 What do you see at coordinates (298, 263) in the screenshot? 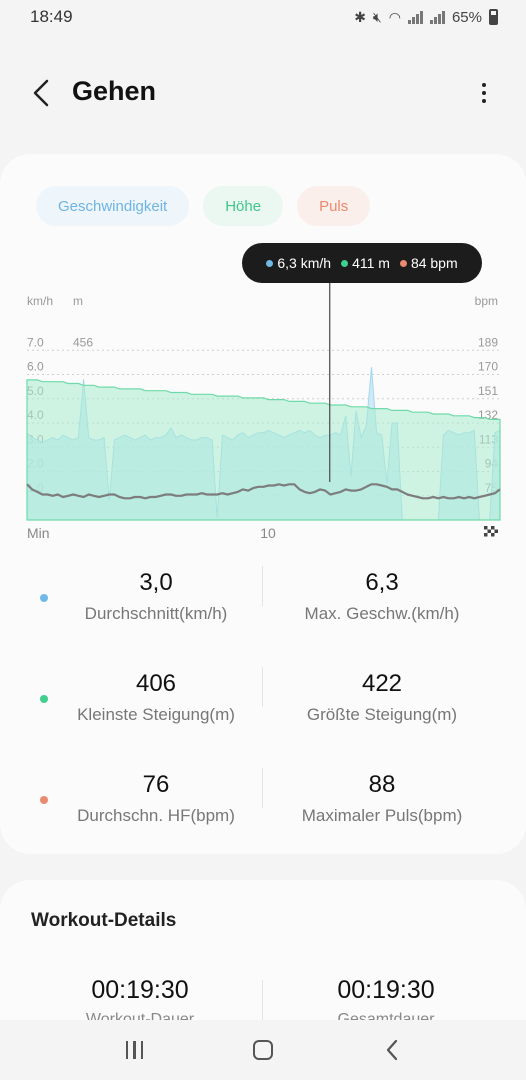
I see `tooltip-speed: 6,3 km/h` at bounding box center [298, 263].